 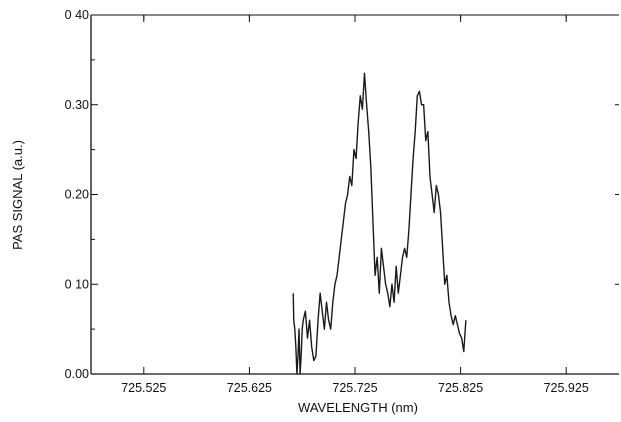 I want to click on x-tick-label: 725.725, so click(x=354, y=388).